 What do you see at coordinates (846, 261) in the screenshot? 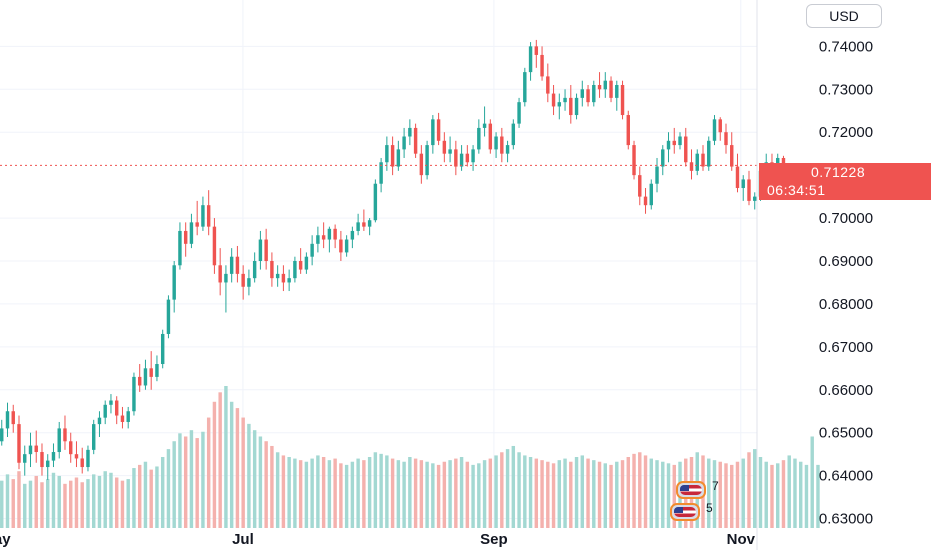
I see `price-tick-label: 0.69000` at bounding box center [846, 261].